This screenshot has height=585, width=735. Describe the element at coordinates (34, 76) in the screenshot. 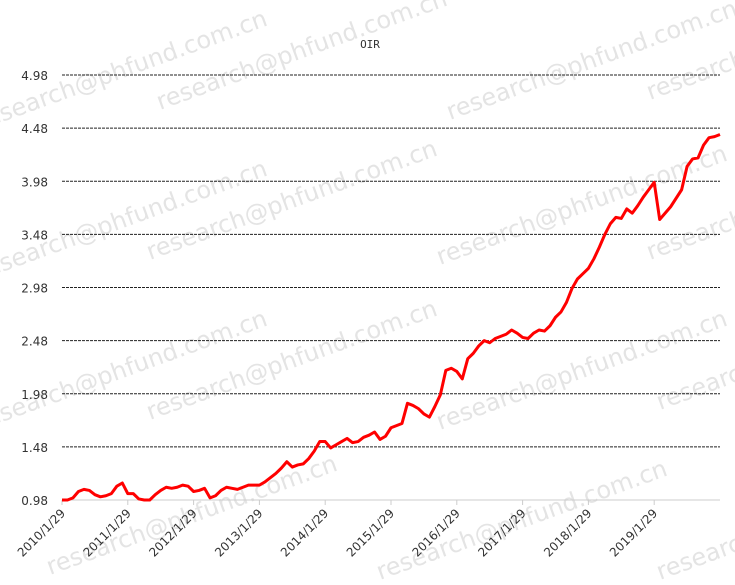

I see `y-tick-label: 4.98` at that location.